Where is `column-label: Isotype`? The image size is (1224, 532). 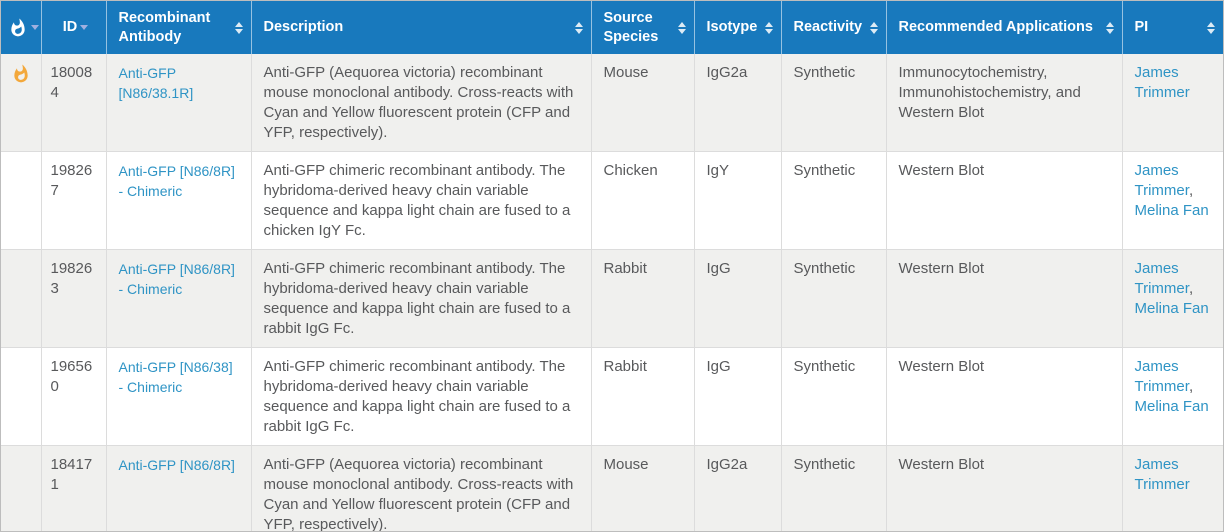
column-label: Isotype is located at coordinates (732, 27).